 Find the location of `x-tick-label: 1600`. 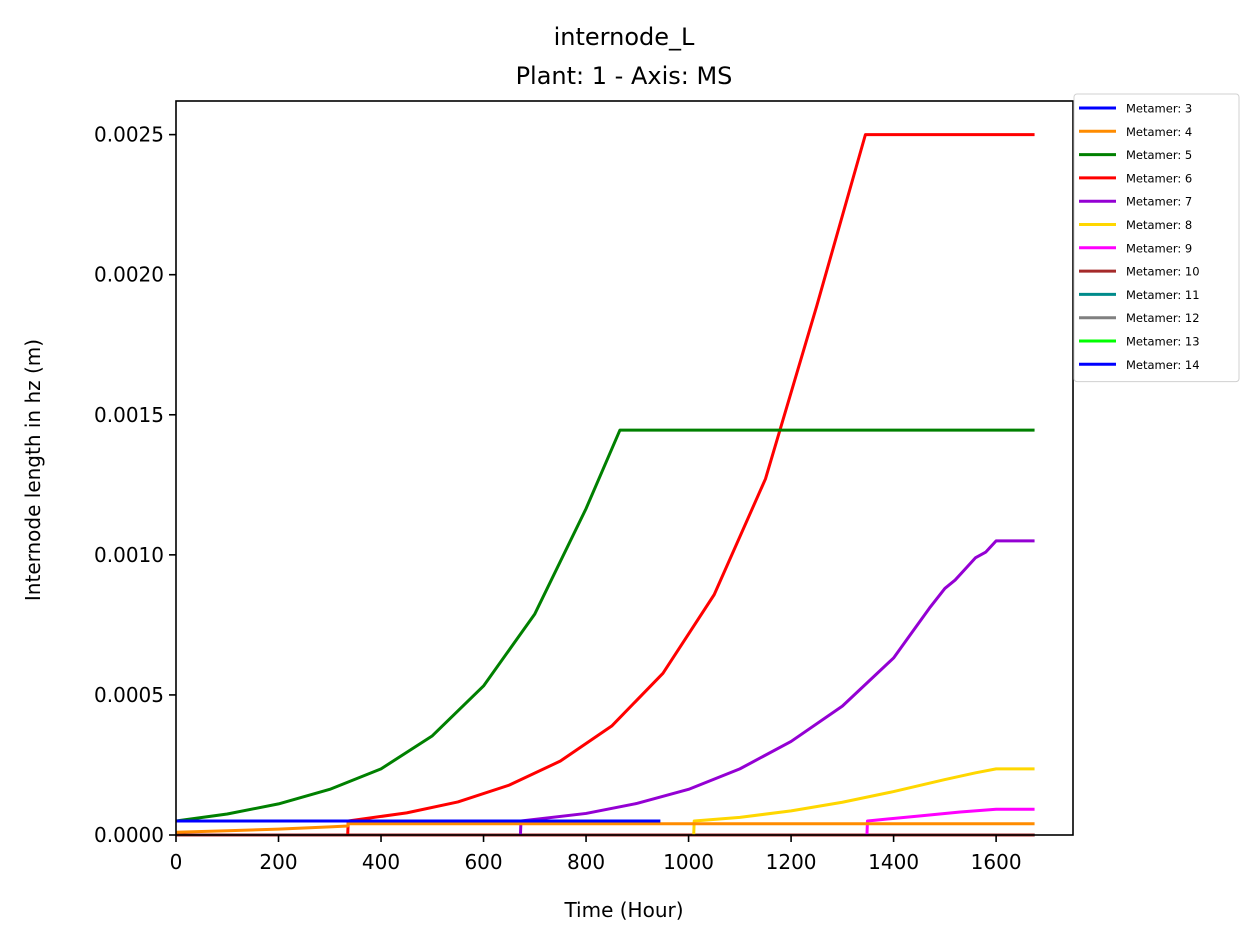

x-tick-label: 1600 is located at coordinates (996, 862).